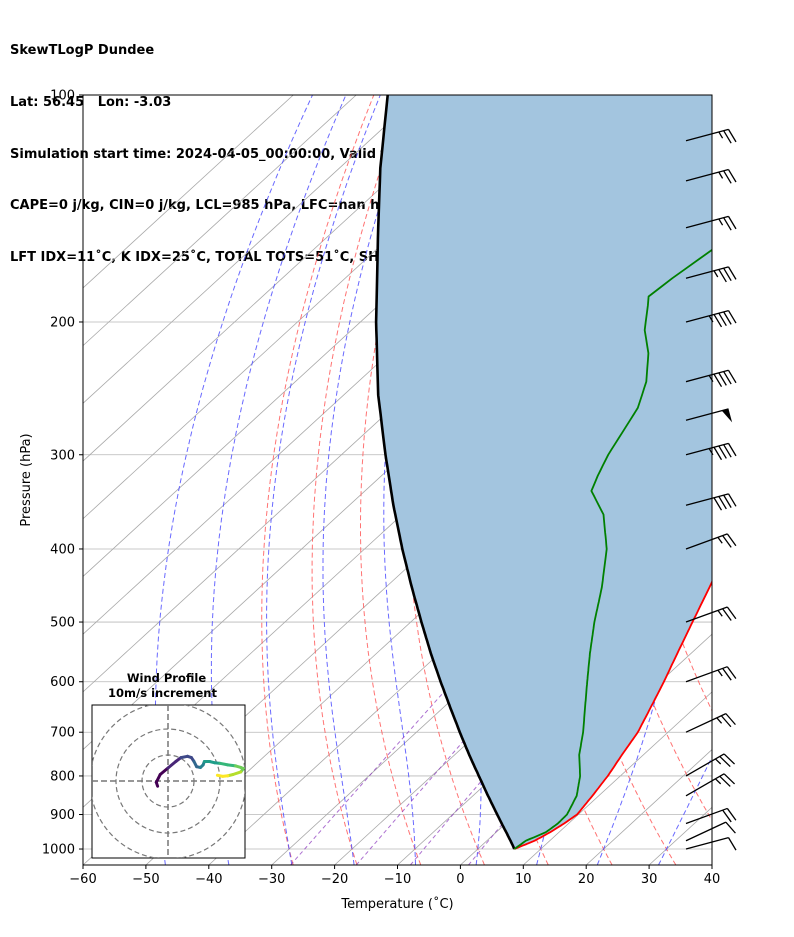 The width and height of the screenshot is (794, 937). I want to click on x-tick-label: −60, so click(82, 879).